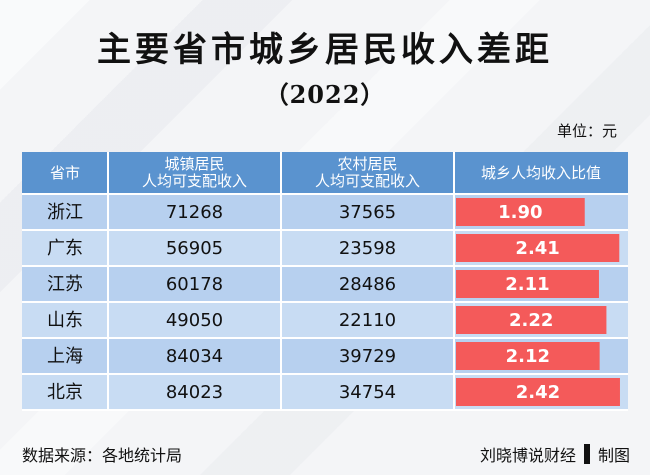  I want to click on footer-brand: 刘晓博说财经 制图, so click(555, 454).